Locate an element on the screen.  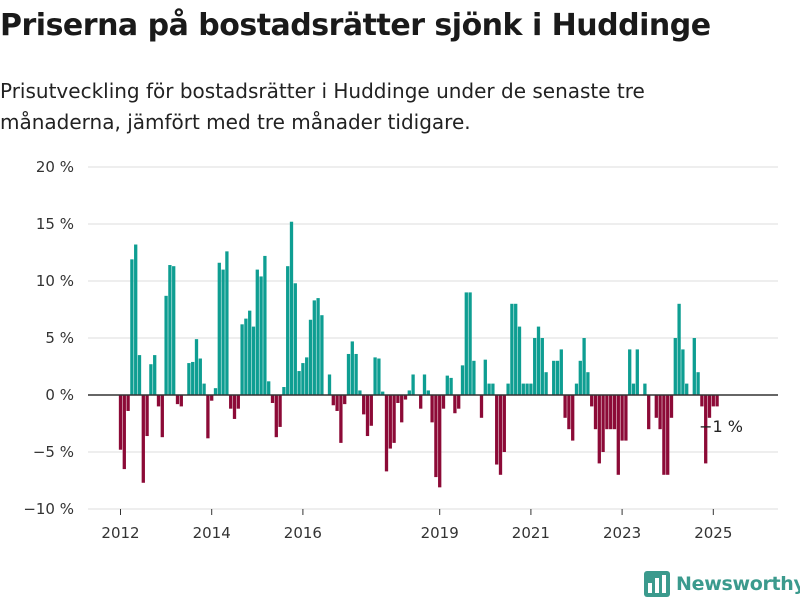
x-tick-label: 2025 is located at coordinates (713, 533).